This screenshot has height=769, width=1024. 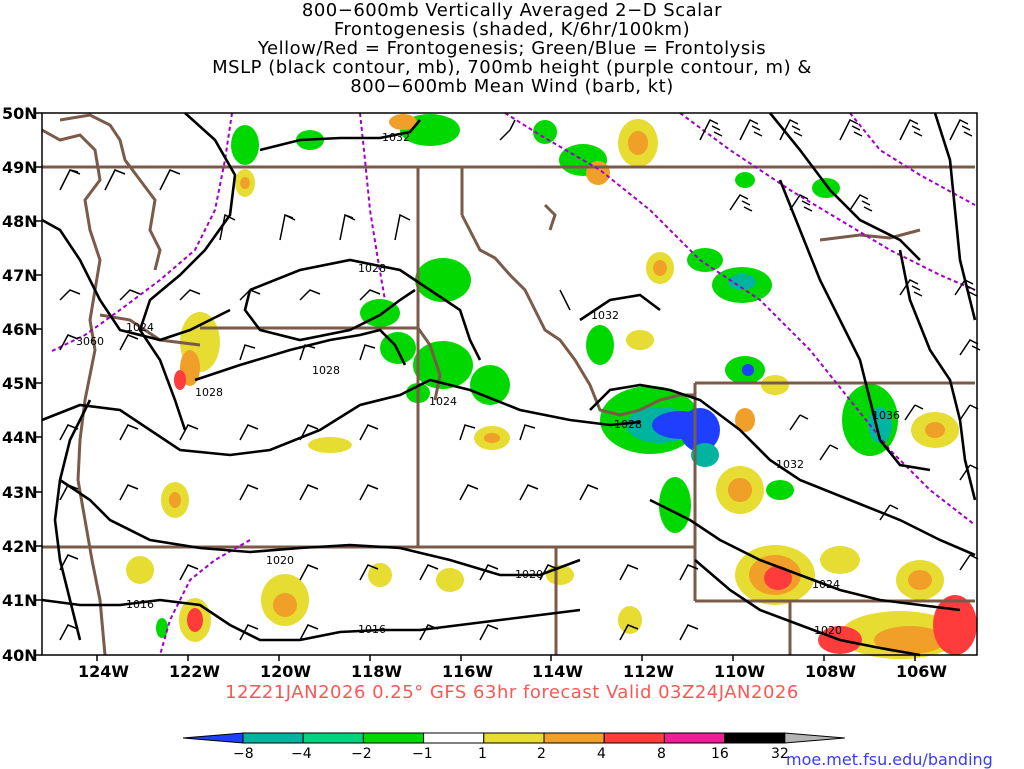 What do you see at coordinates (831, 671) in the screenshot?
I see `lon-label: 108W` at bounding box center [831, 671].